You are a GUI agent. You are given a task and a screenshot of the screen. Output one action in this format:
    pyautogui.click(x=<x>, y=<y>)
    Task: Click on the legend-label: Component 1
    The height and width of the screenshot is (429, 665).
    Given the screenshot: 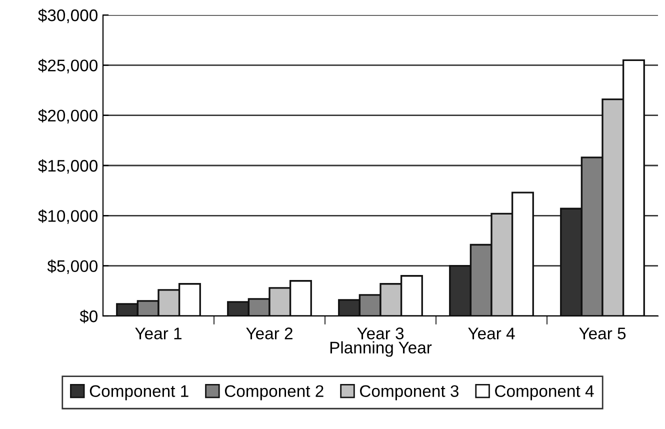 What is the action you would take?
    pyautogui.click(x=139, y=392)
    